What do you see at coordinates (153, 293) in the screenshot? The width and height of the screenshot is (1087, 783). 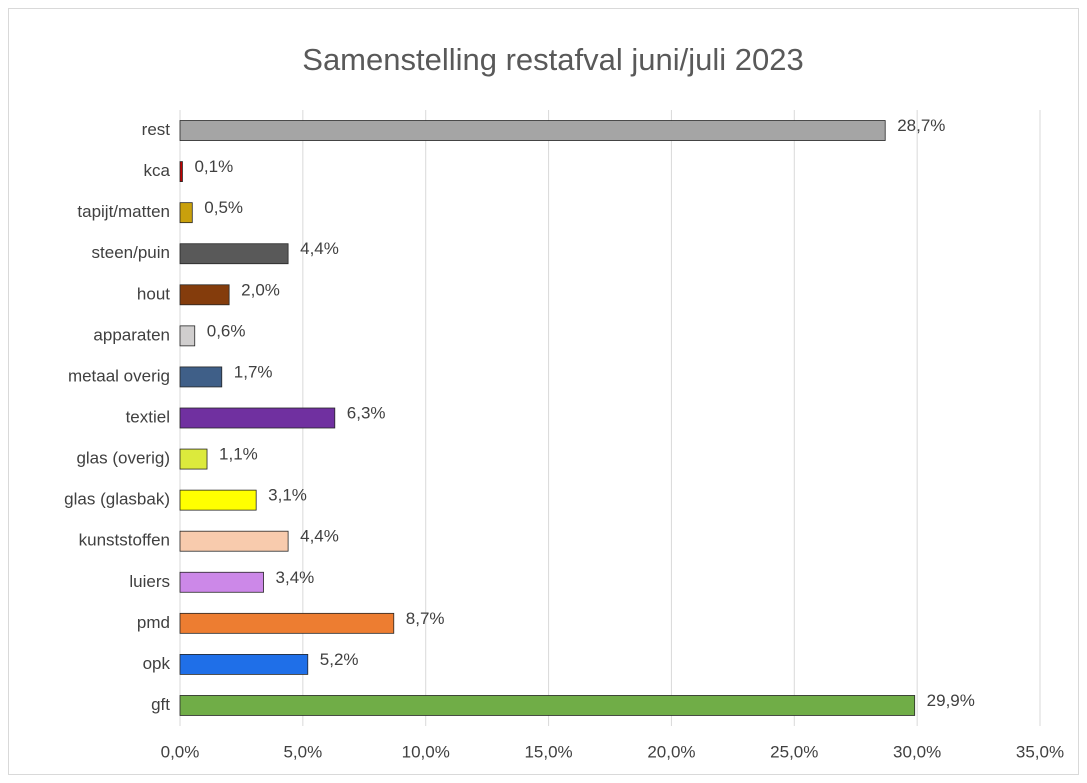 I see `y-tick-label: hout` at bounding box center [153, 293].